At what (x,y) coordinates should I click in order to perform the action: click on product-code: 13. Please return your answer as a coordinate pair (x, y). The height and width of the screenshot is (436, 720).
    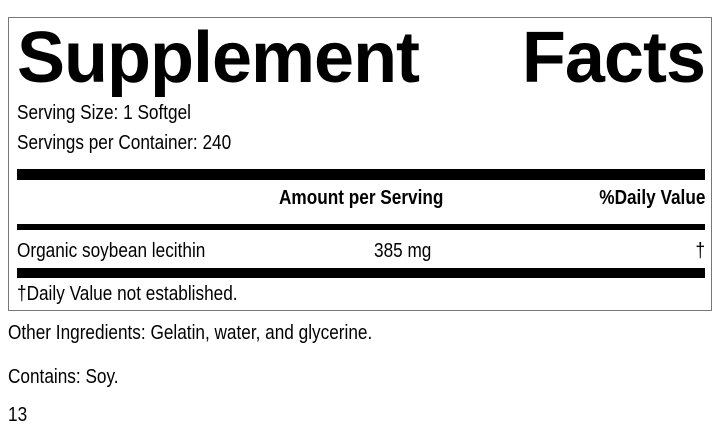
    Looking at the image, I should click on (18, 415).